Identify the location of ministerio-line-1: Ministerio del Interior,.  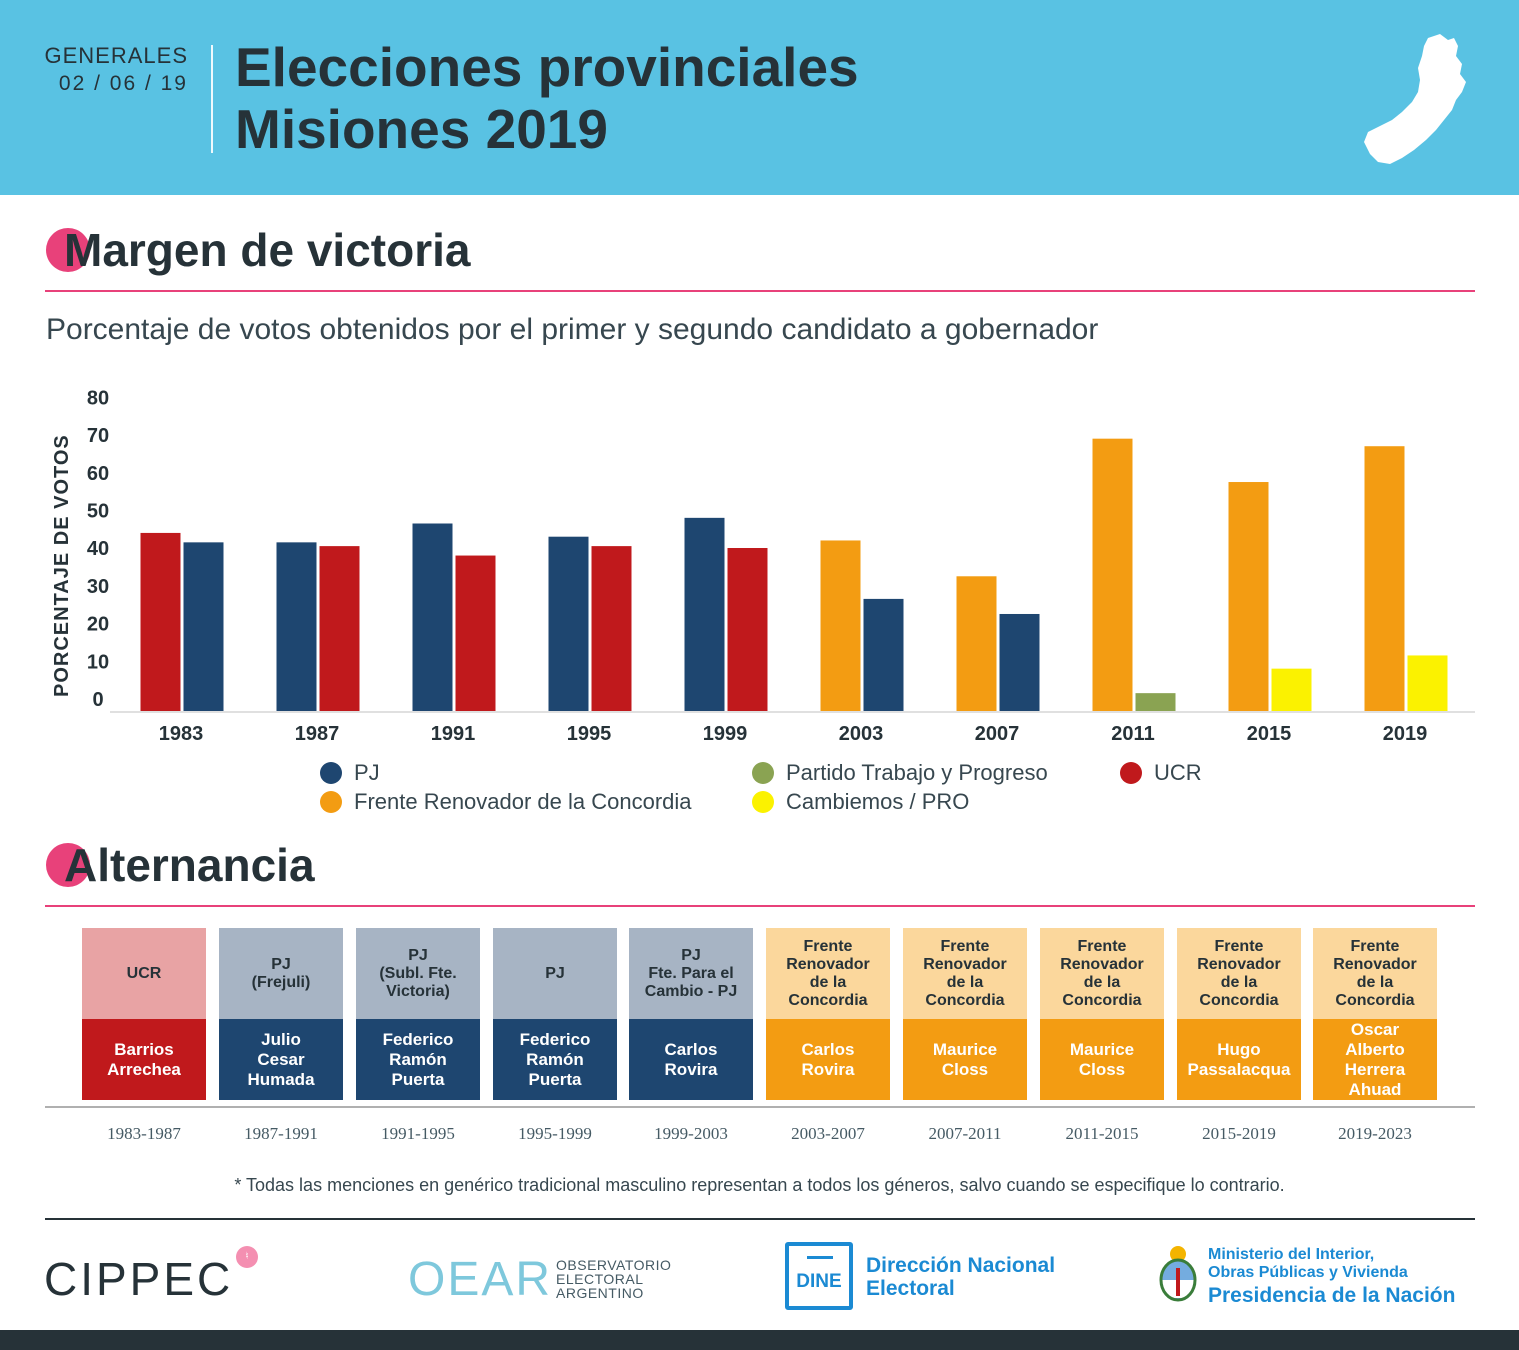
(1291, 1254).